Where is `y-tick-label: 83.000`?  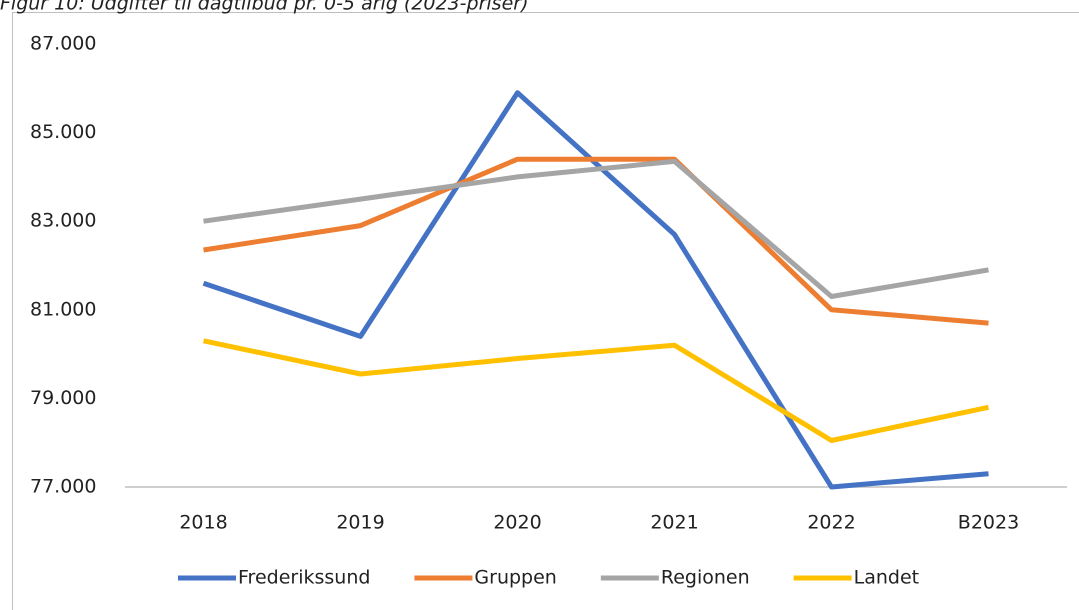 y-tick-label: 83.000 is located at coordinates (63, 221).